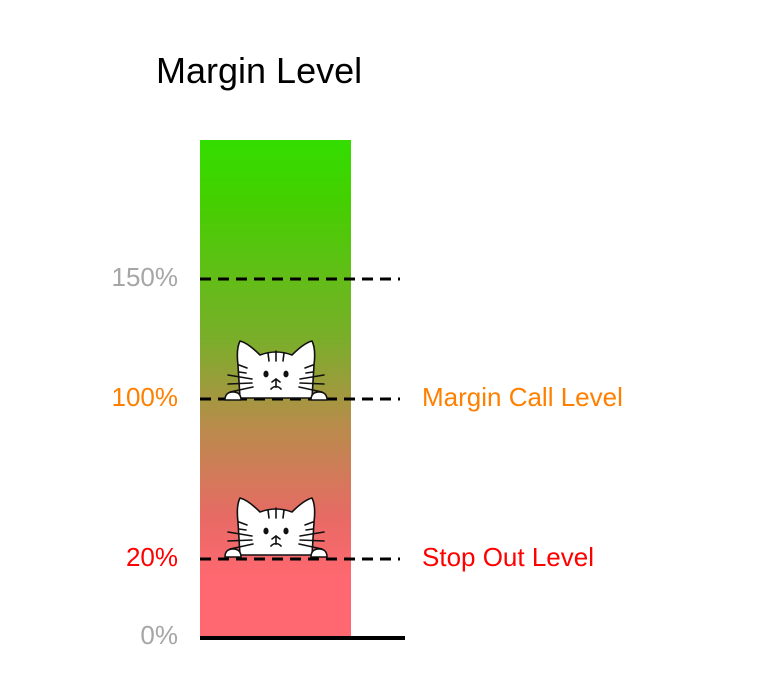  What do you see at coordinates (145, 397) in the screenshot?
I see `label-100-percent: 100%` at bounding box center [145, 397].